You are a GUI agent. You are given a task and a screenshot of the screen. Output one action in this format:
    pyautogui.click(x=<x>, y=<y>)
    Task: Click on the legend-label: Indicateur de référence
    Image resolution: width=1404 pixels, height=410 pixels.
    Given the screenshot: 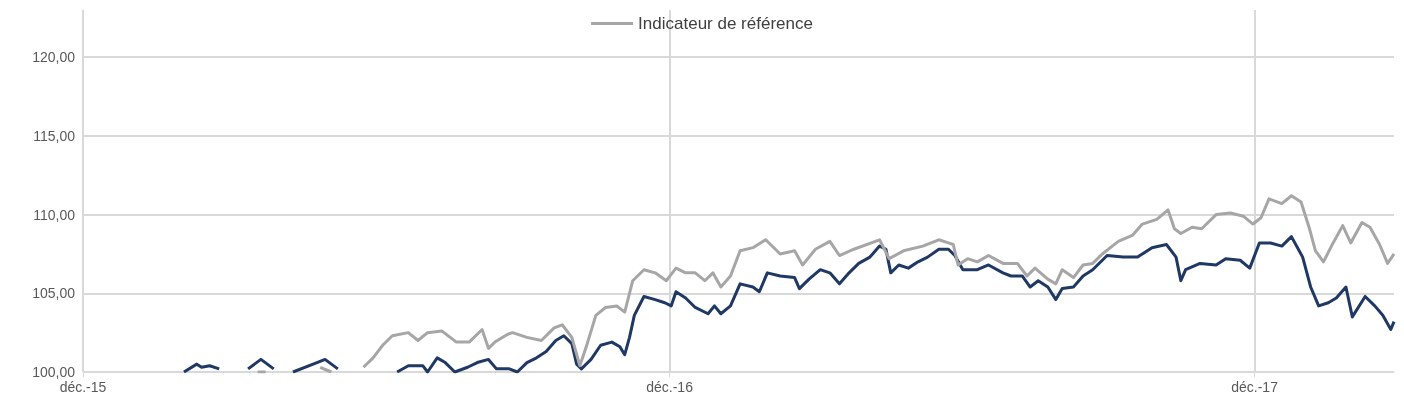 What is the action you would take?
    pyautogui.click(x=725, y=23)
    